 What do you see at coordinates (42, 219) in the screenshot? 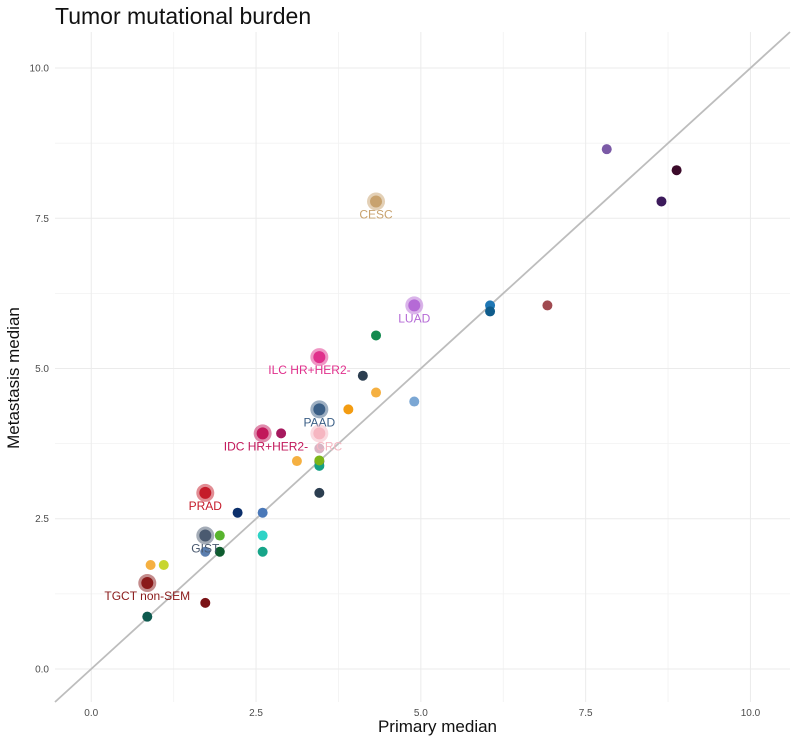
I see `y-tick-label: 7.5` at bounding box center [42, 219].